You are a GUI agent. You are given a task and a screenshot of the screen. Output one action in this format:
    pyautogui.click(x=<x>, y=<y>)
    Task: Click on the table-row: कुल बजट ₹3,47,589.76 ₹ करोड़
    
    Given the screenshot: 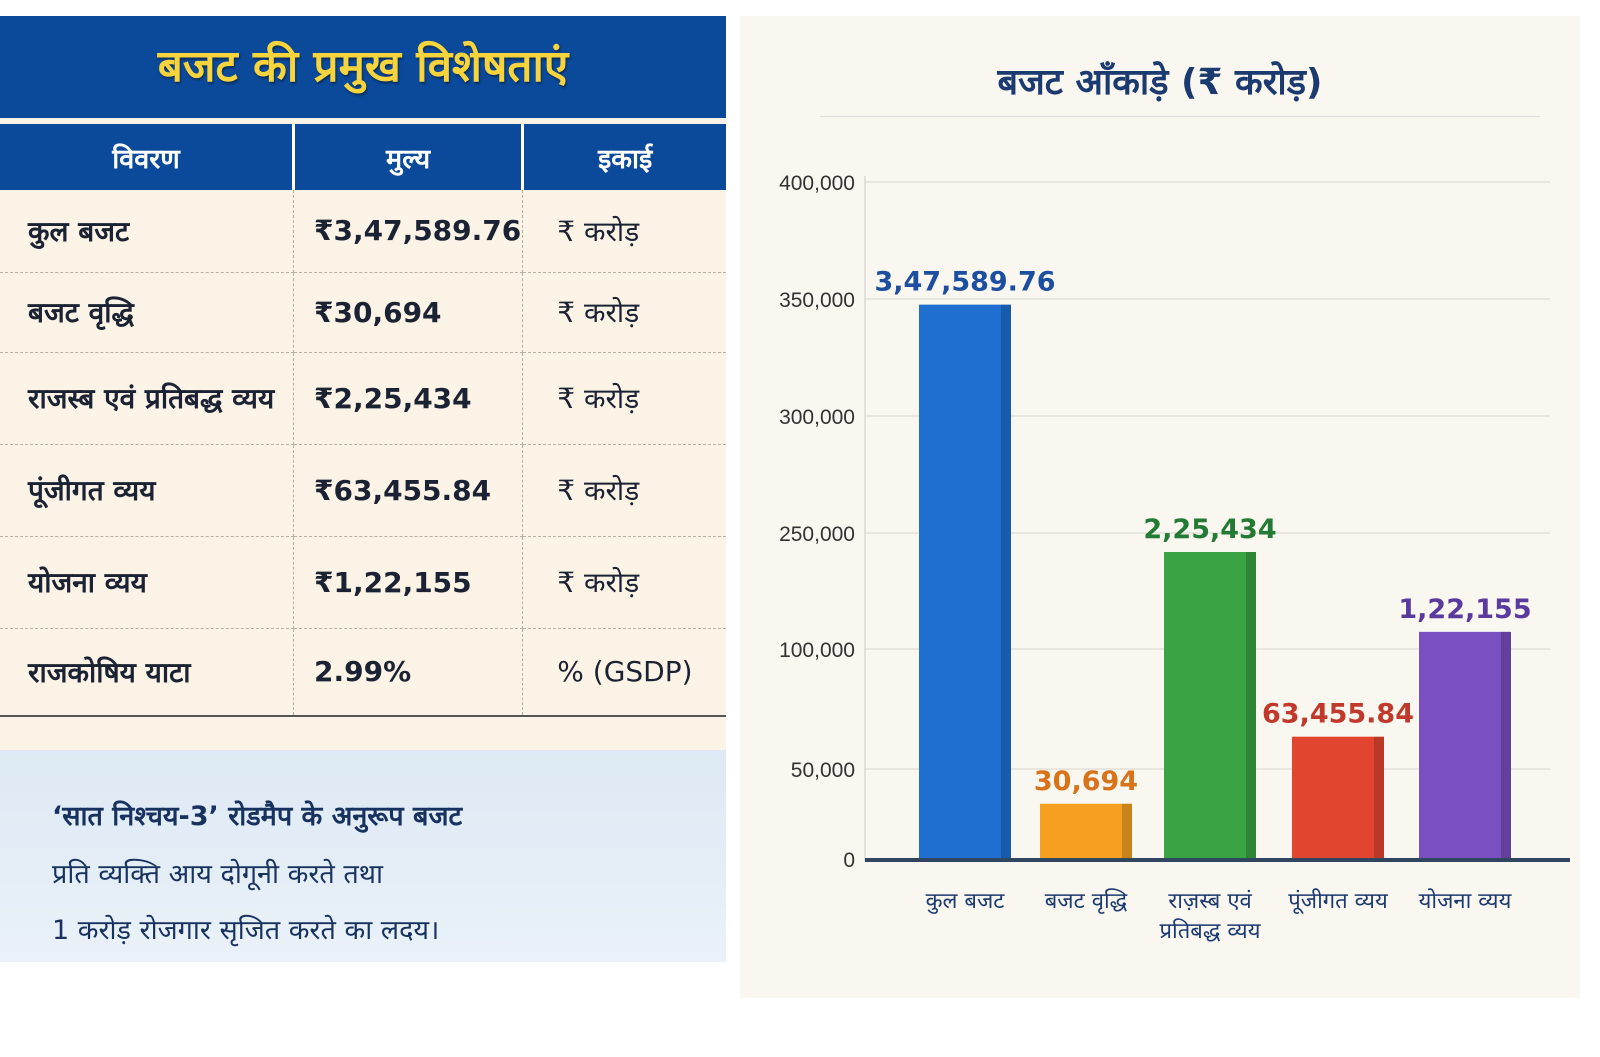 What is the action you would take?
    pyautogui.click(x=363, y=231)
    